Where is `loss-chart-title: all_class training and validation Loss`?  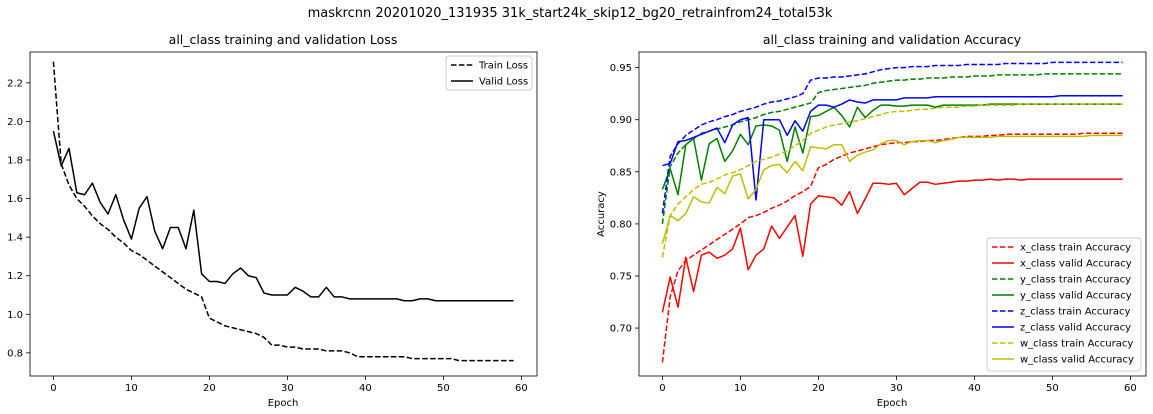 loss-chart-title: all_class training and validation Loss is located at coordinates (283, 39).